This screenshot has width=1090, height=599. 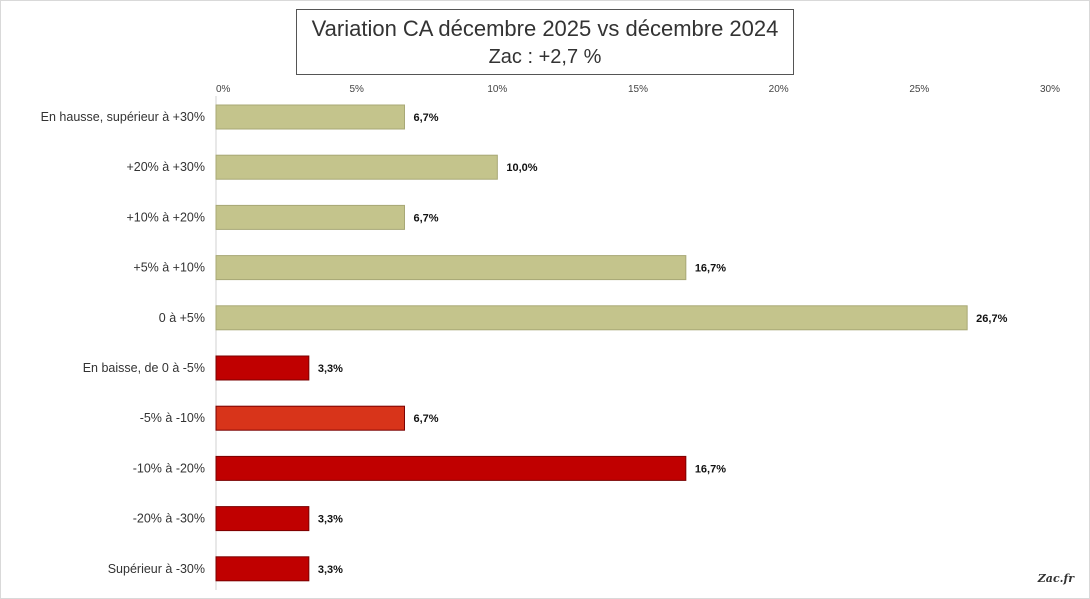 I want to click on category-label: +20% à +30%, so click(x=165, y=167).